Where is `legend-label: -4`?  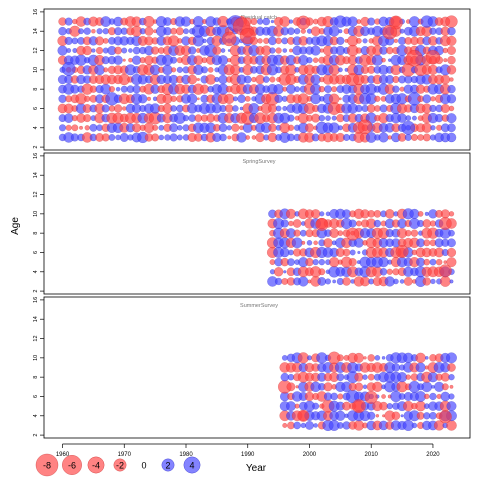
legend-label: -4 is located at coordinates (96, 466).